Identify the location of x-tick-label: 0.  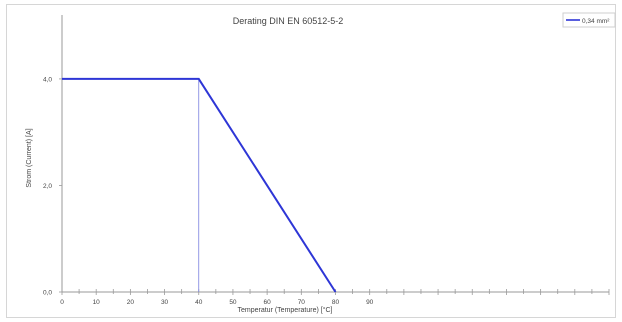
(62, 302).